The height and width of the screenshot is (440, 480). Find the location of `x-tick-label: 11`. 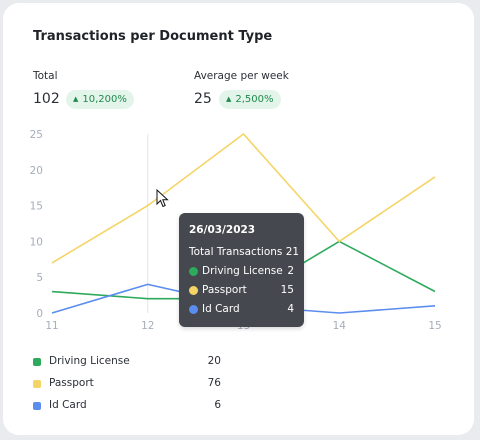

x-tick-label: 11 is located at coordinates (51, 326).